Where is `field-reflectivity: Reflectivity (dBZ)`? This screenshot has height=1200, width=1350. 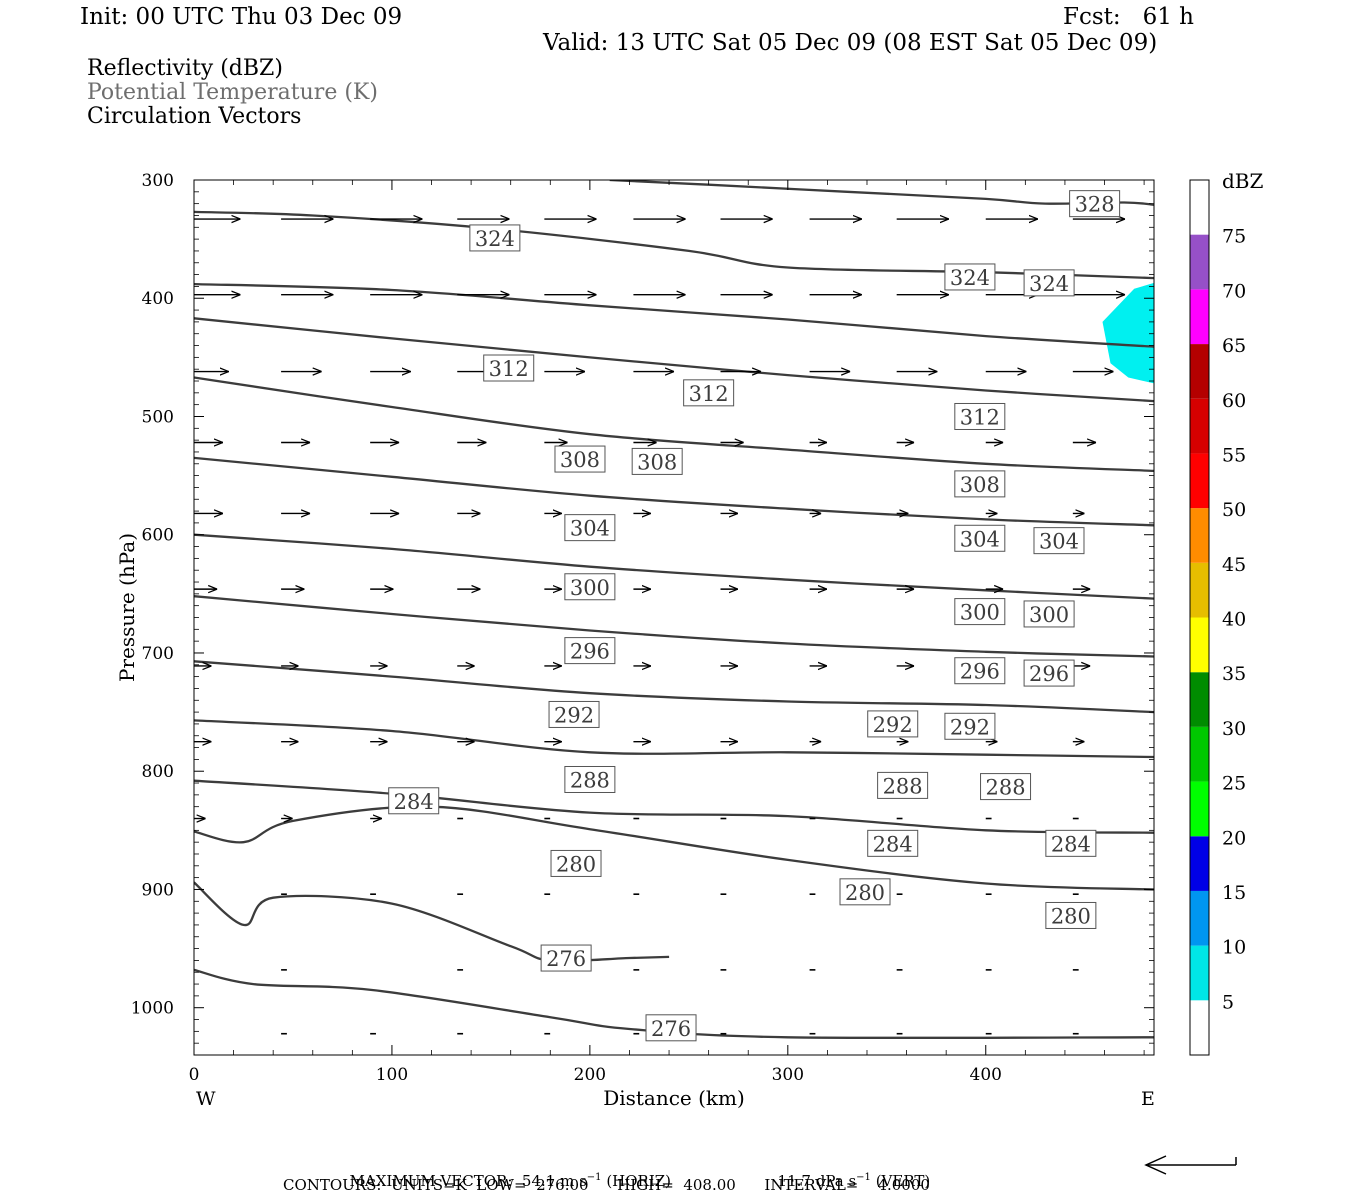 field-reflectivity: Reflectivity (dBZ) is located at coordinates (185, 68).